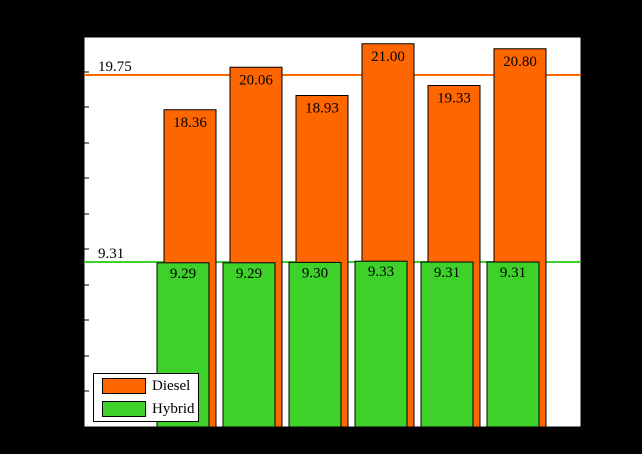  What do you see at coordinates (388, 57) in the screenshot?
I see `data-label-diesel: 21.00` at bounding box center [388, 57].